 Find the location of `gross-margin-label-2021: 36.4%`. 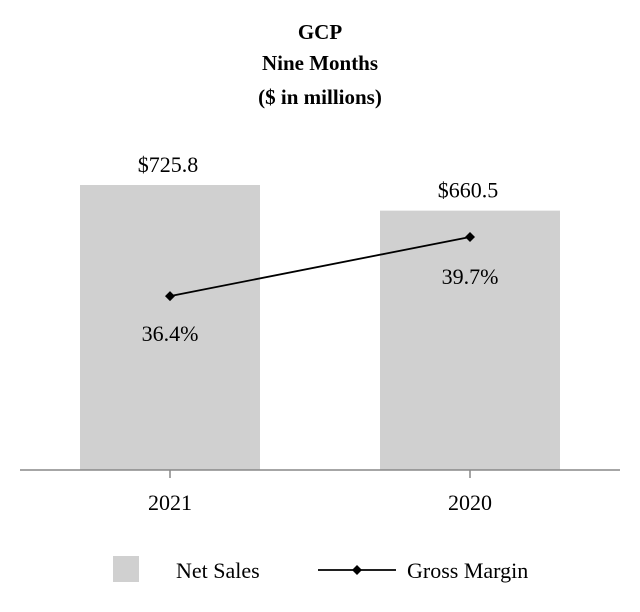

gross-margin-label-2021: 36.4% is located at coordinates (170, 333).